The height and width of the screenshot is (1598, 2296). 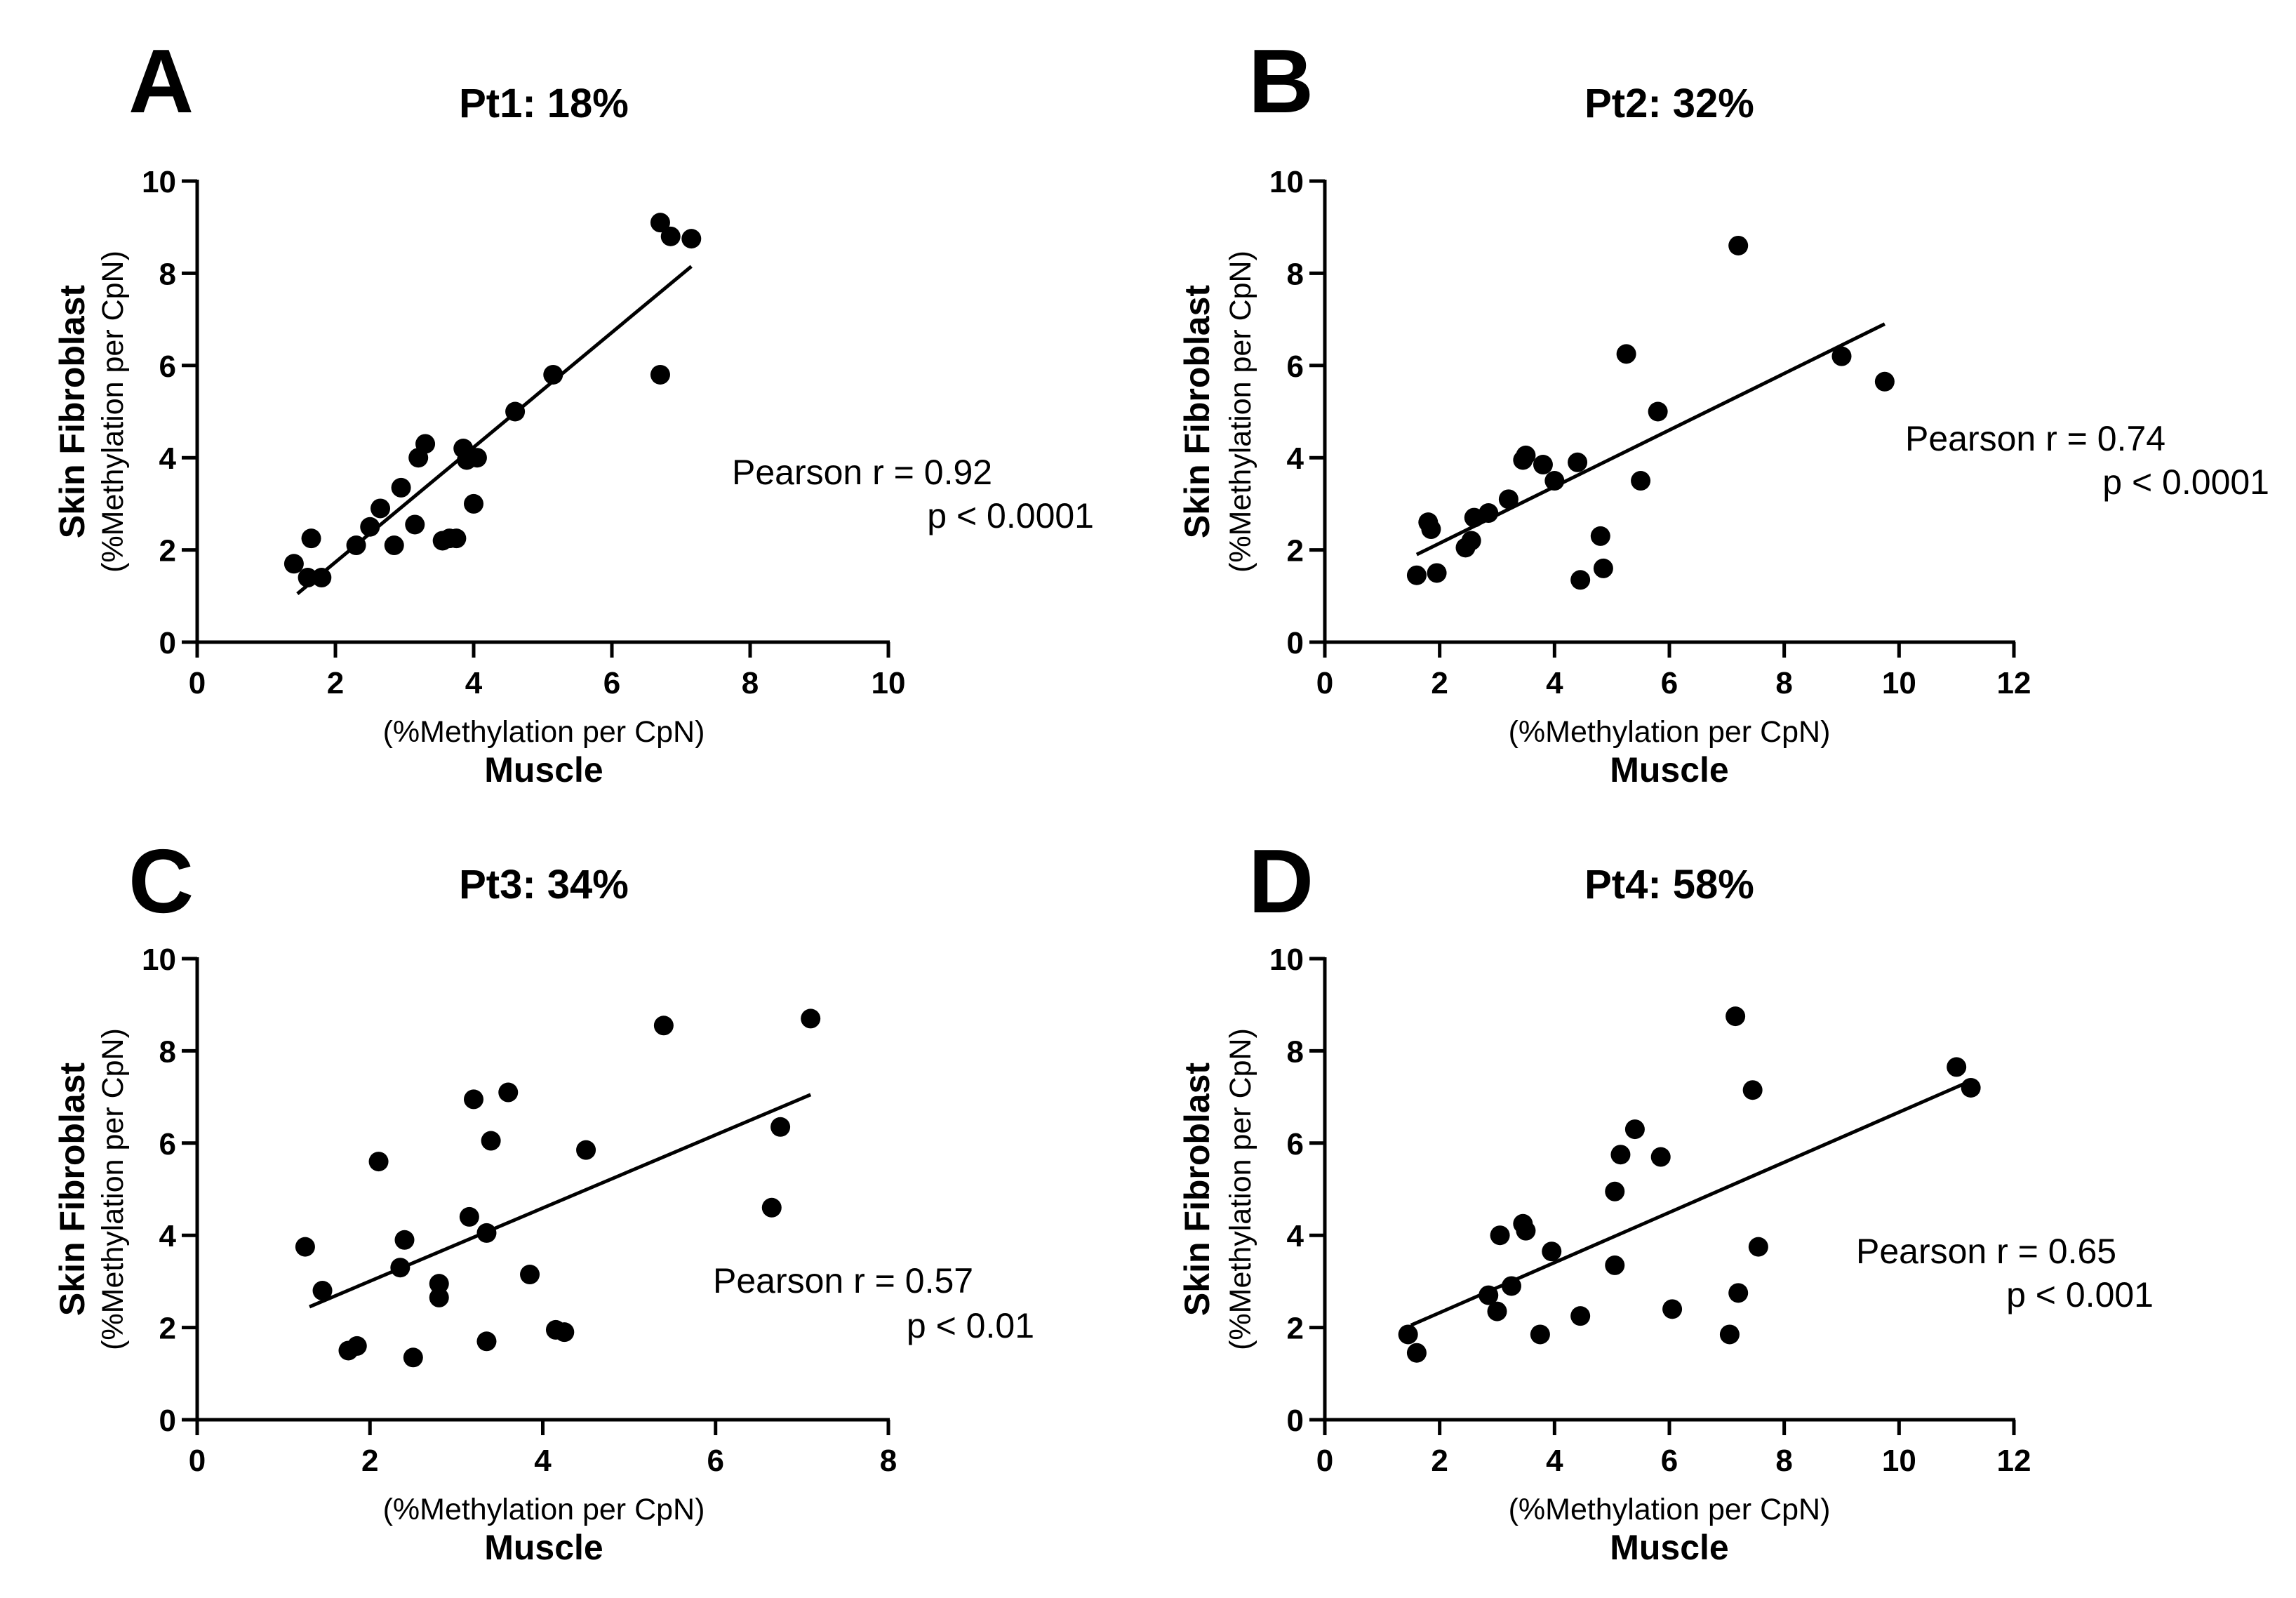 What do you see at coordinates (1669, 884) in the screenshot?
I see `panel-title: Pt4: 58%` at bounding box center [1669, 884].